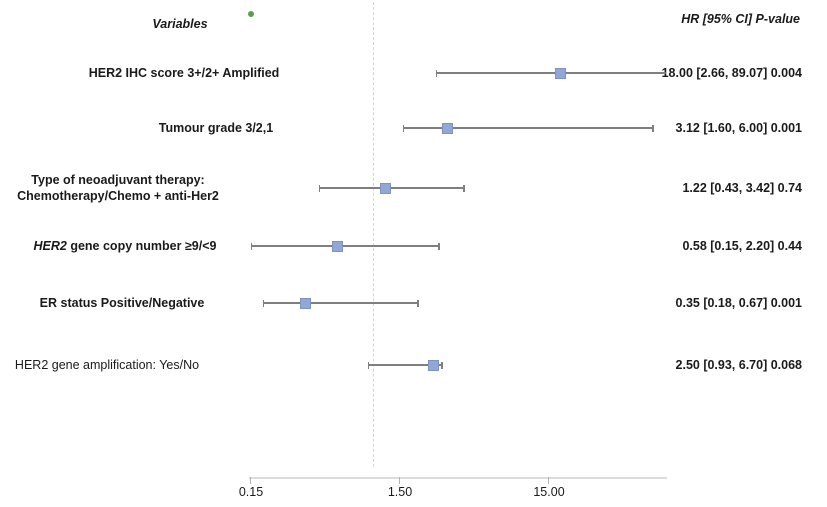 The image size is (827, 507). I want to click on row-value-neoadjuvant-therapy: 1.22 [0.43, 3.42] 0.74, so click(742, 188).